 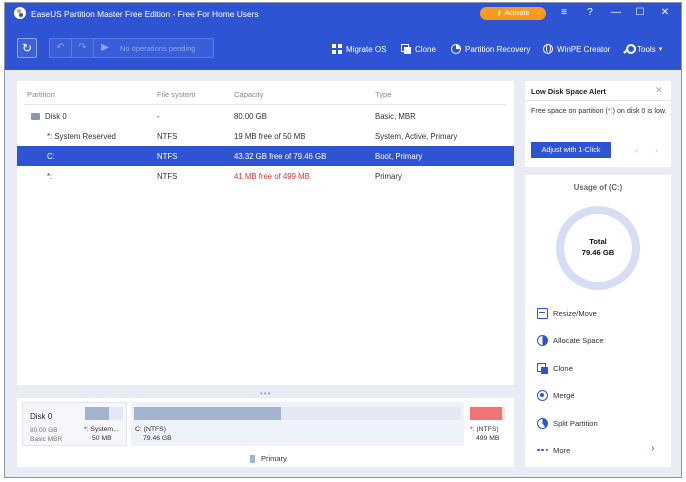 What do you see at coordinates (640, 12) in the screenshot?
I see `maximize-button: ☐` at bounding box center [640, 12].